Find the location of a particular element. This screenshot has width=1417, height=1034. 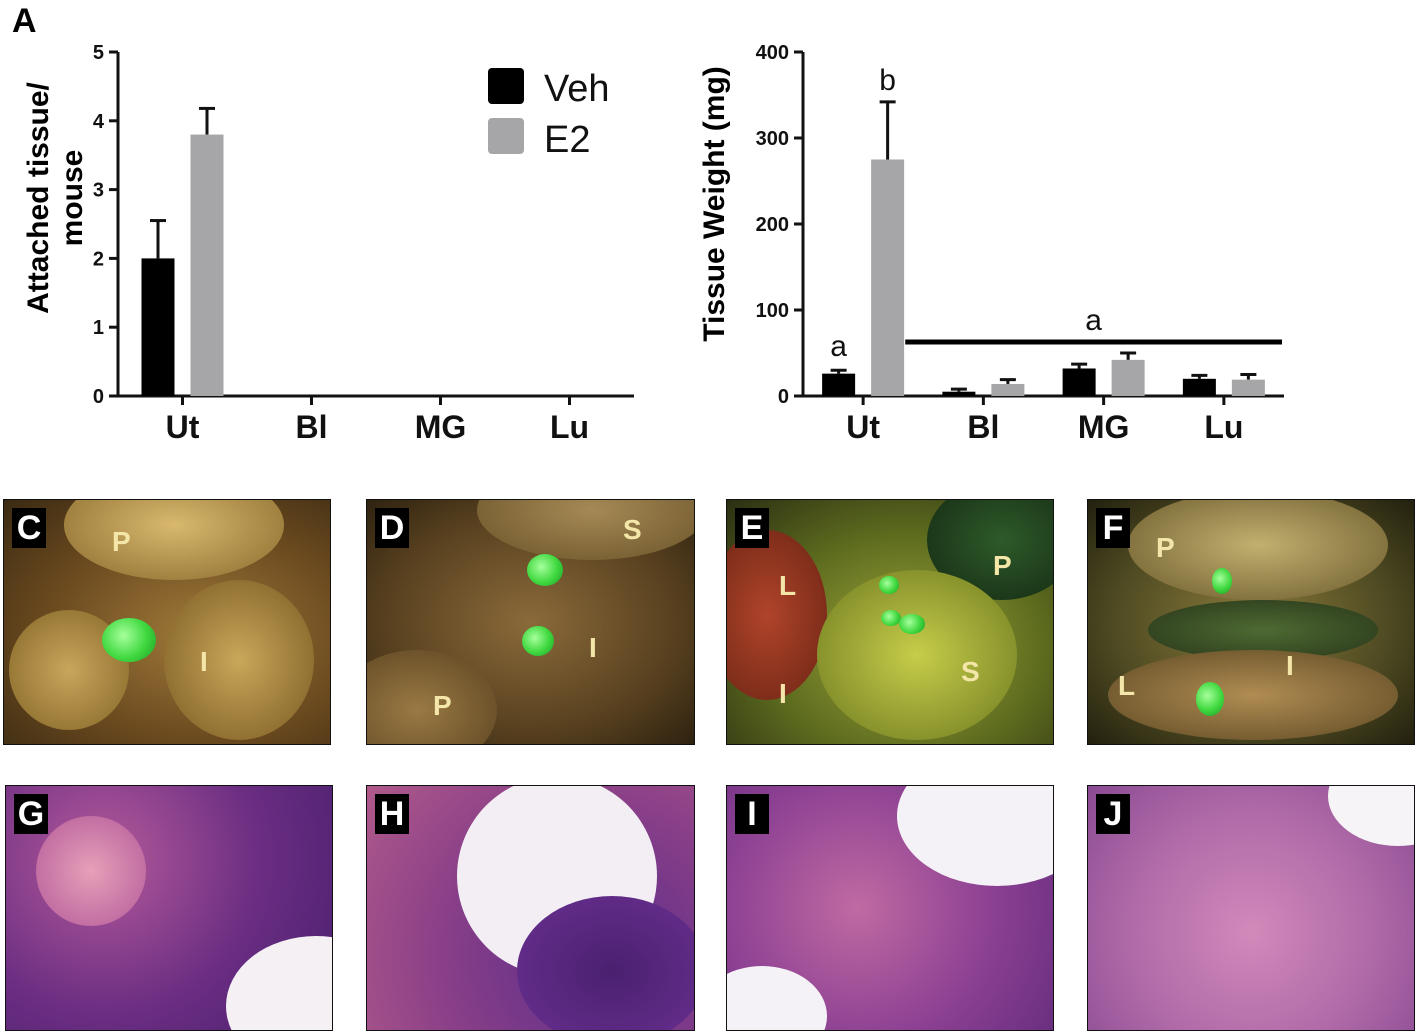

photo-panel-c: C P I is located at coordinates (167, 622).